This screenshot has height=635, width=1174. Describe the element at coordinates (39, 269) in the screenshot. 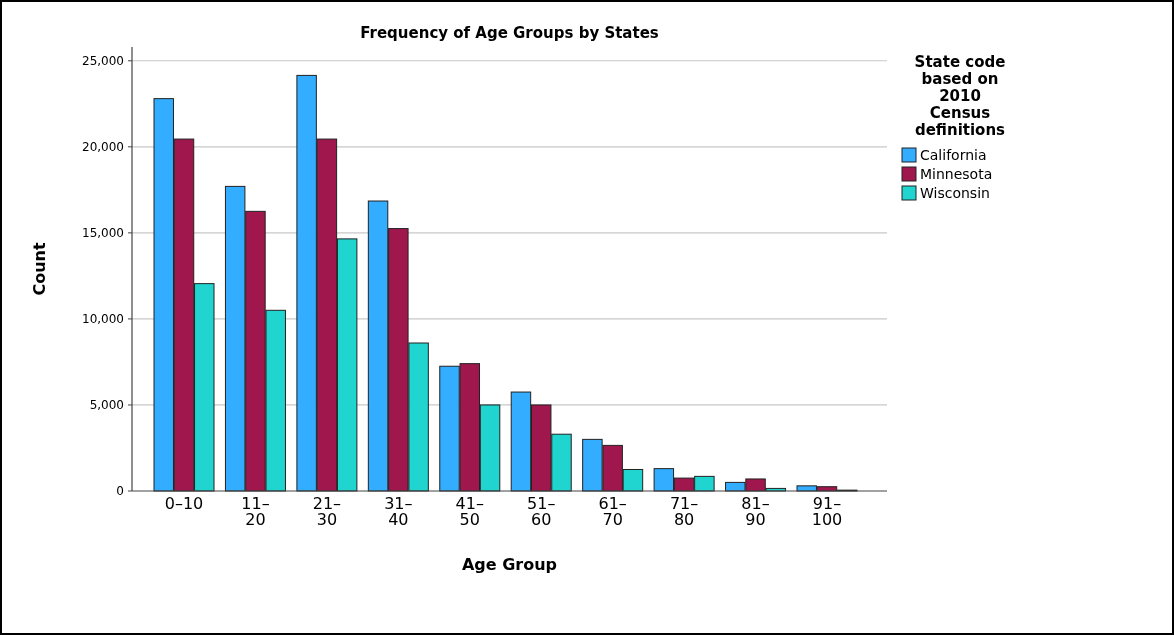

I see `y-axis-title: Count` at that location.